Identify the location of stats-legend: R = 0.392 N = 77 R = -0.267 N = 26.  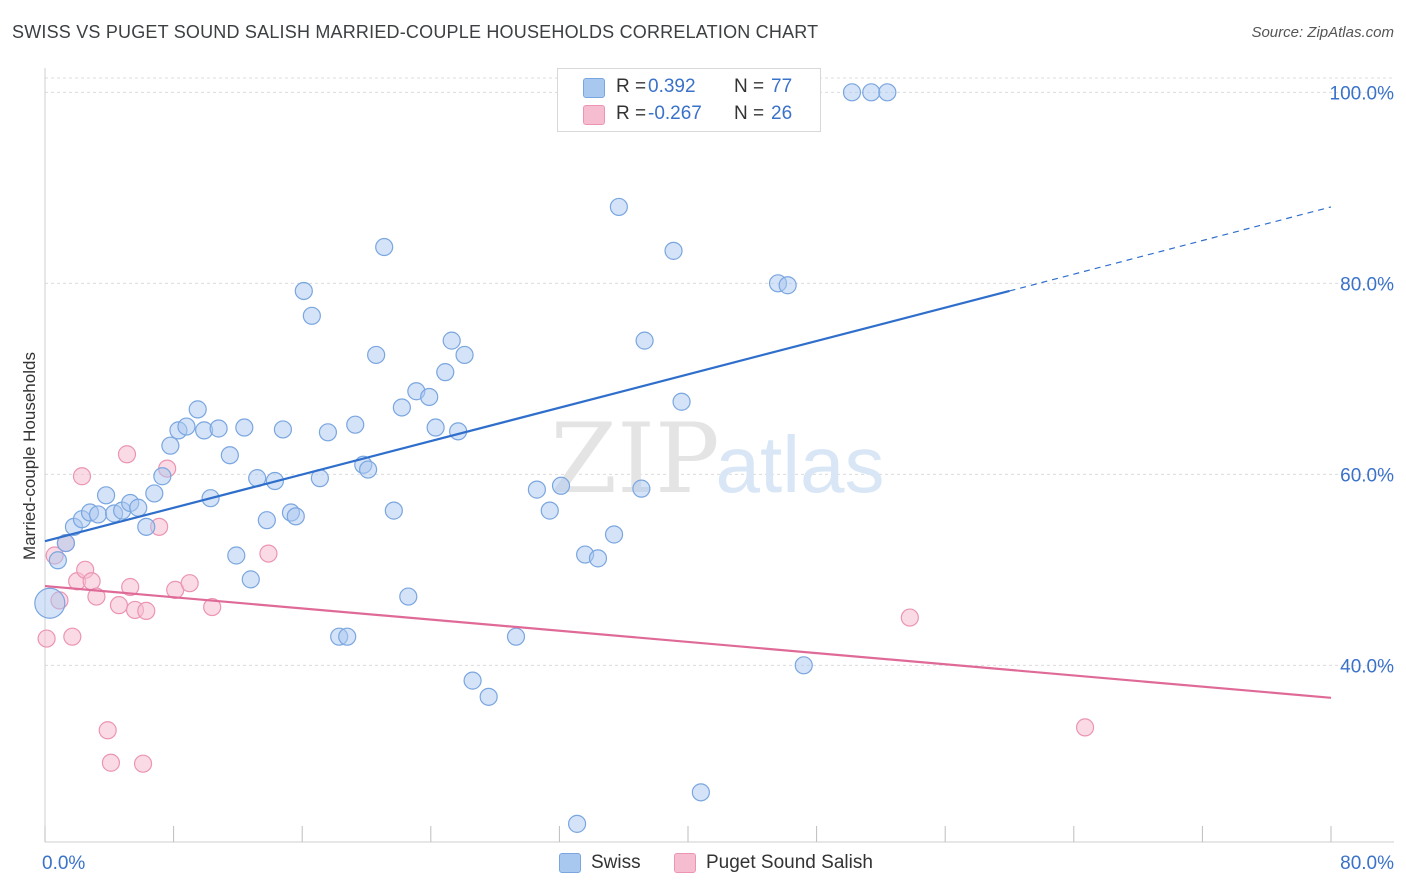
(689, 100).